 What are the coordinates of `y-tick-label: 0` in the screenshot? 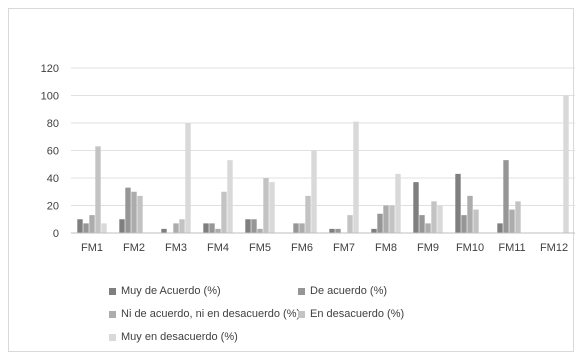 It's located at (56, 234).